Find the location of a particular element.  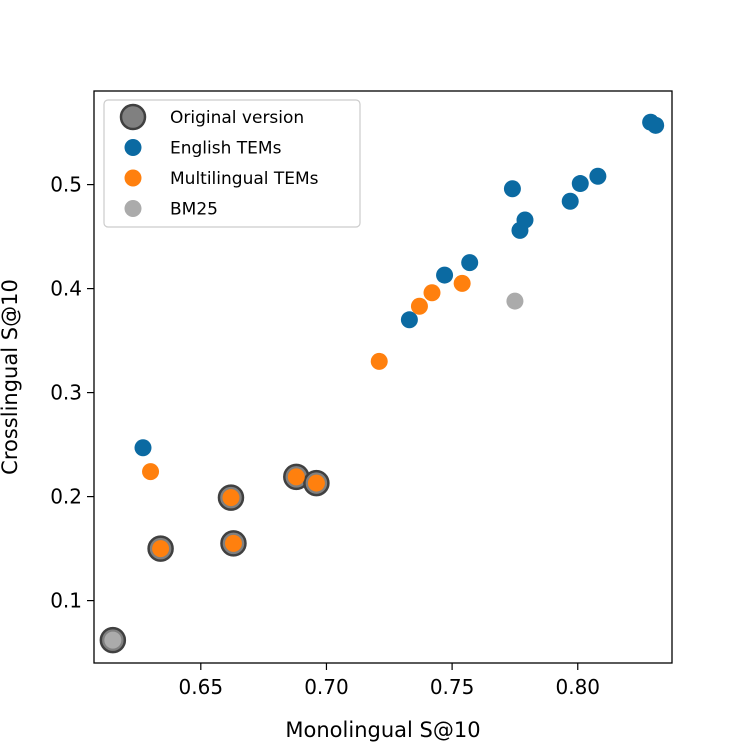

legend-label-2: Multilingual TEMs is located at coordinates (244, 179).